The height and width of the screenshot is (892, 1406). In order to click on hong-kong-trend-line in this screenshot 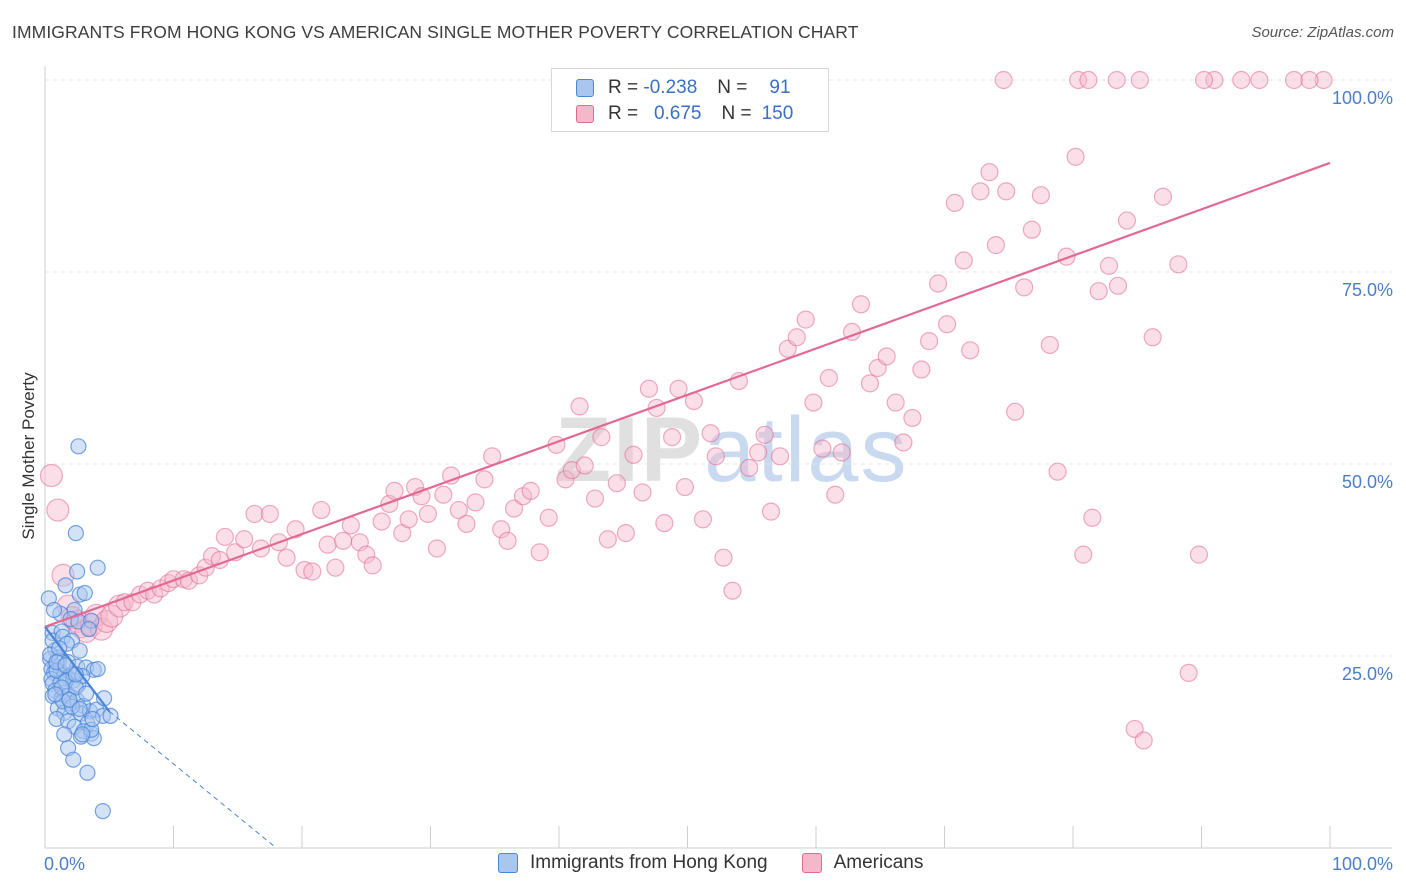, I will do `click(77, 669)`.